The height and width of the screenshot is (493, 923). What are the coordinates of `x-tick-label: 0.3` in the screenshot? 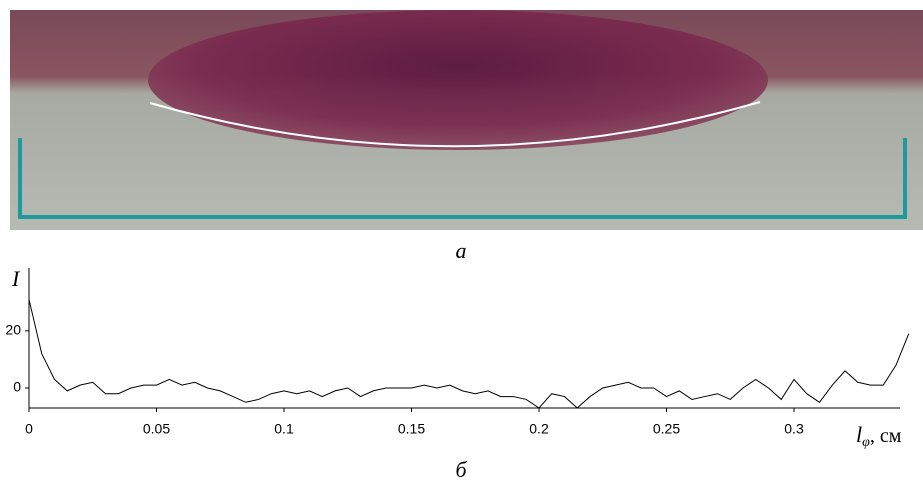 It's located at (794, 429).